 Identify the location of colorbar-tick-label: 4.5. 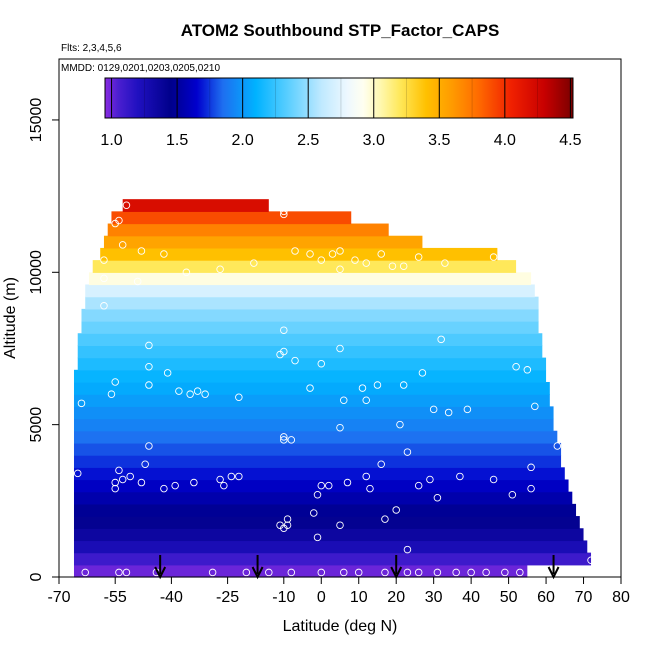
(570, 140).